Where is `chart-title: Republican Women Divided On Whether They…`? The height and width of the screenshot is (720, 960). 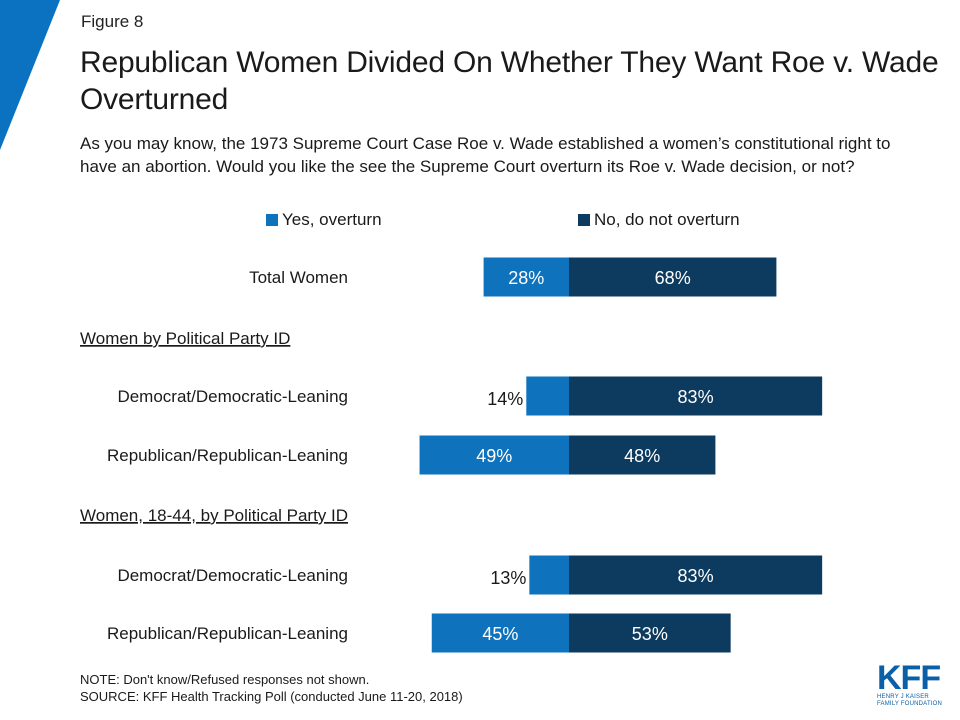 chart-title: Republican Women Divided On Whether They… is located at coordinates (509, 81).